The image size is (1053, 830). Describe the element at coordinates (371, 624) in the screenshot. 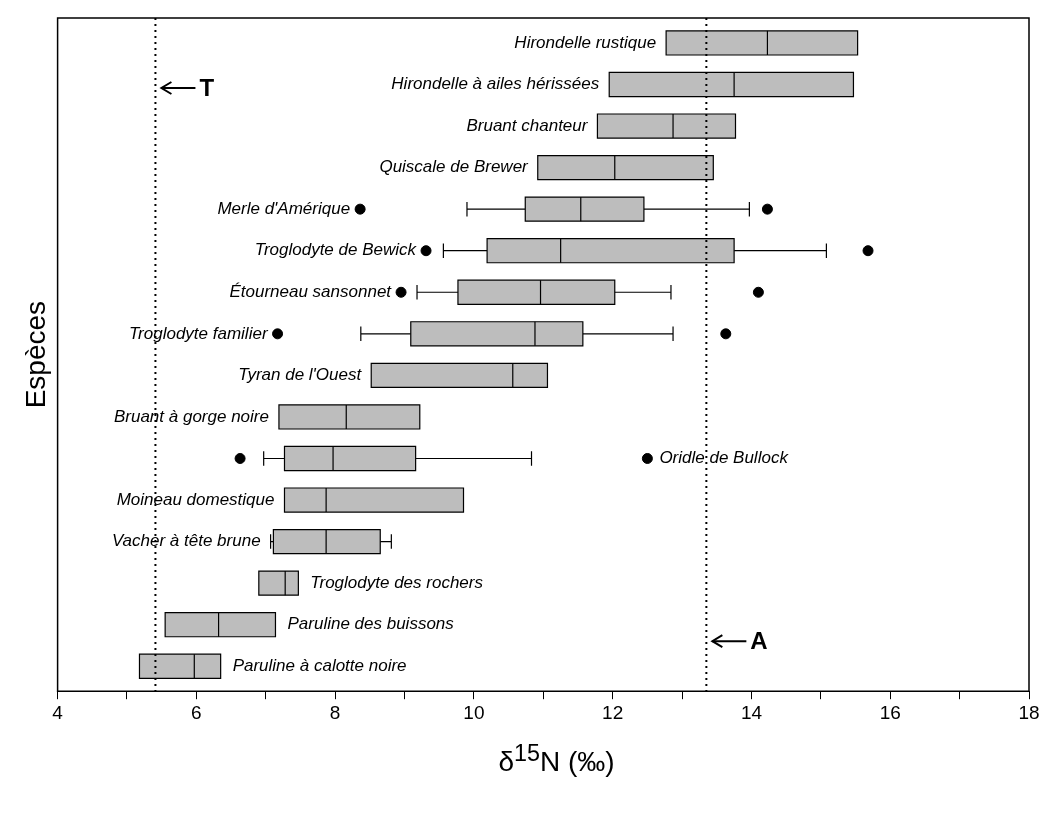

I see `y-tick-label: Paruline des buissons` at that location.